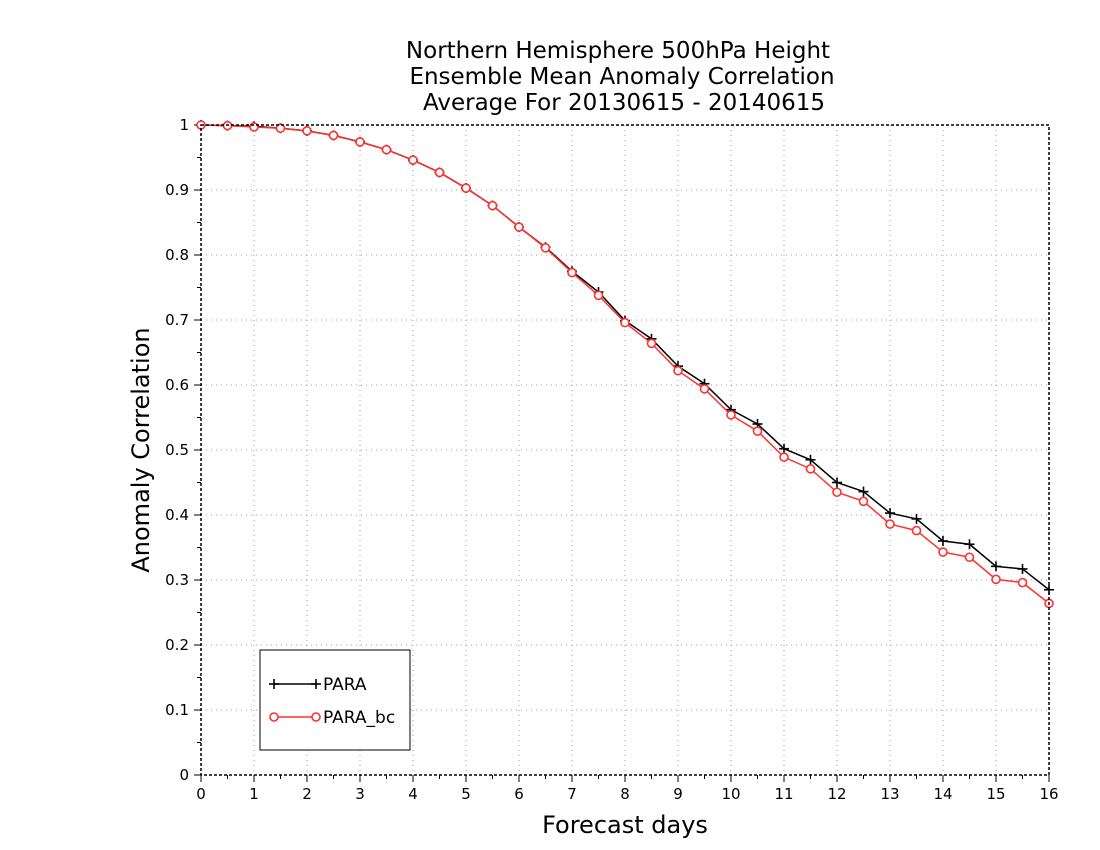 This screenshot has height=850, width=1100. I want to click on y-tick-label: 1, so click(184, 125).